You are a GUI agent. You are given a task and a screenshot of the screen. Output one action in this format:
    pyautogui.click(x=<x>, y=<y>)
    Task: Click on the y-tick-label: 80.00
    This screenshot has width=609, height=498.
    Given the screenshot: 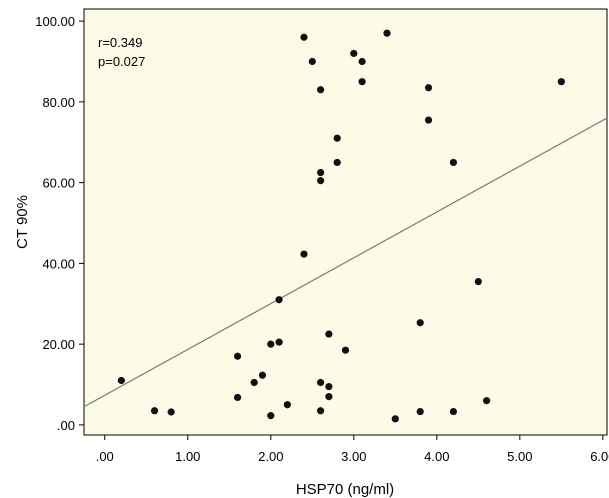 What is the action you would take?
    pyautogui.click(x=58, y=102)
    